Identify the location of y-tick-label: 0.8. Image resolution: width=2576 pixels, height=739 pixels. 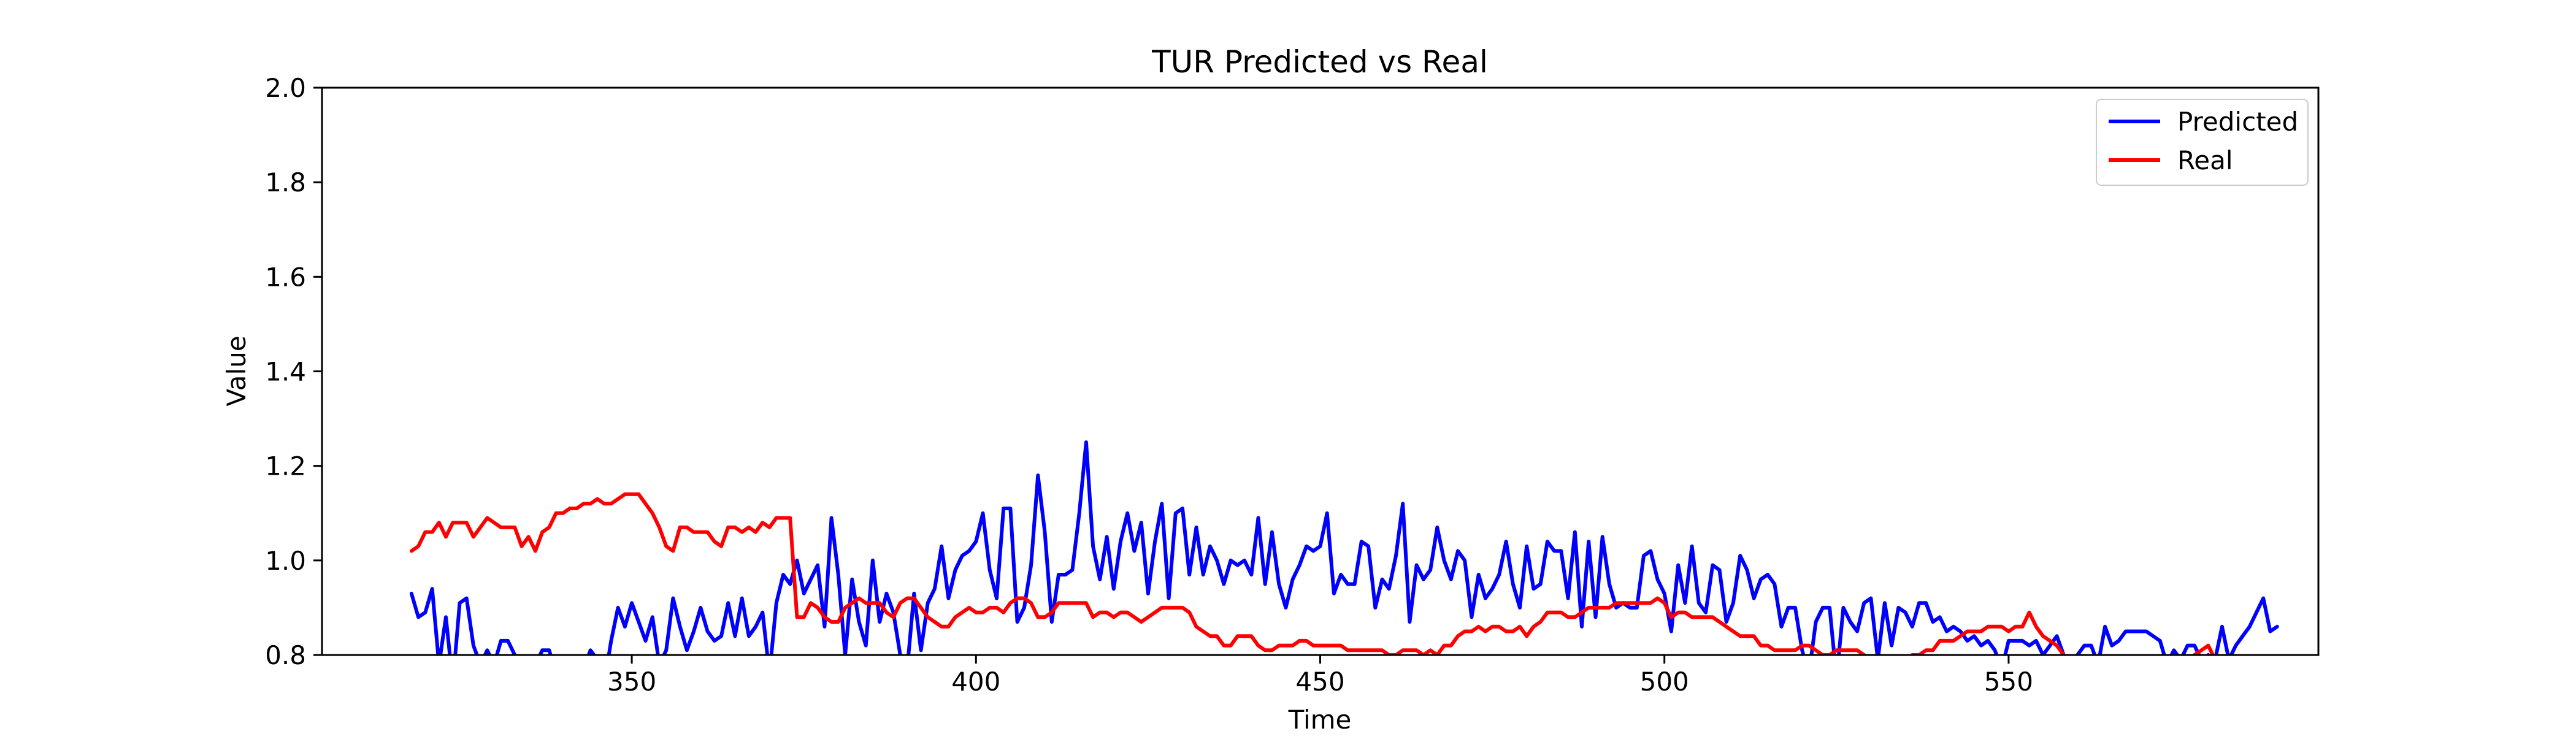
(285, 655).